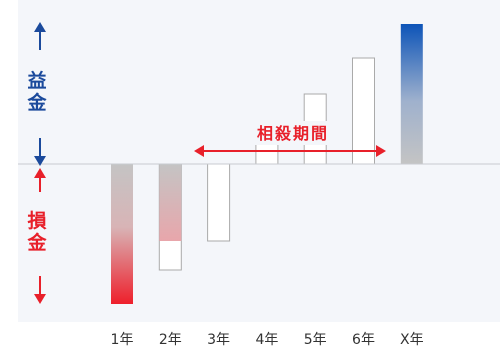  What do you see at coordinates (218, 340) in the screenshot?
I see `x-tick-label: 3年` at bounding box center [218, 340].